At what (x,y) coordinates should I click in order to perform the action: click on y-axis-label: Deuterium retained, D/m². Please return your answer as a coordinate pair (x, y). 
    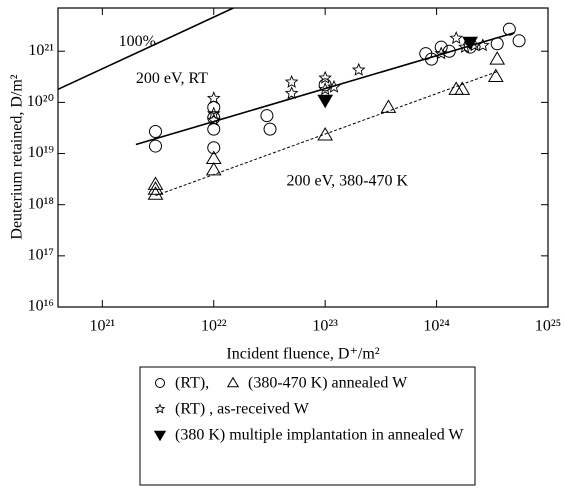
    Looking at the image, I should click on (17, 156).